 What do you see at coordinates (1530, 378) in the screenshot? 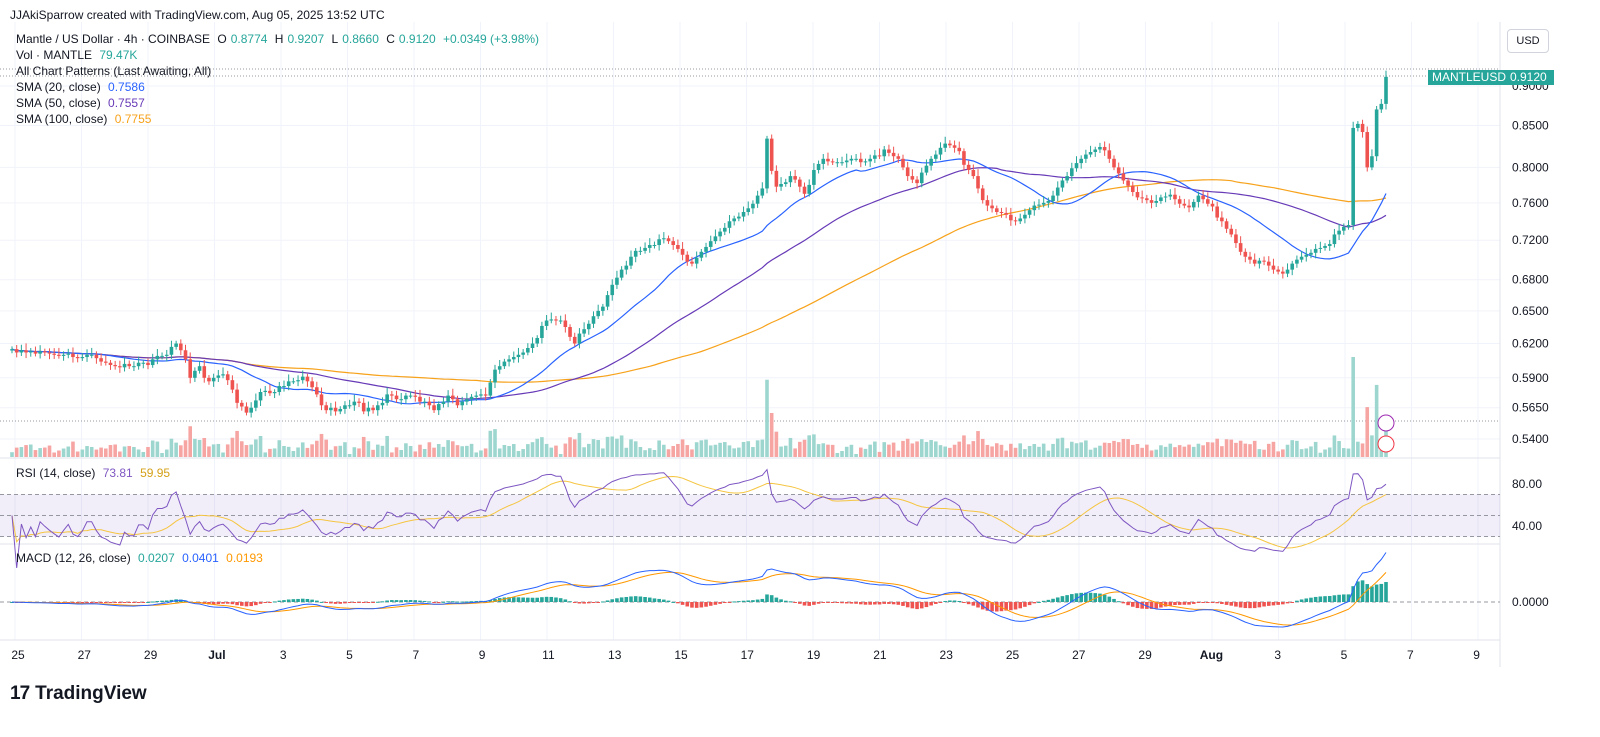
I see `price-tick-label: 0.5900` at bounding box center [1530, 378].